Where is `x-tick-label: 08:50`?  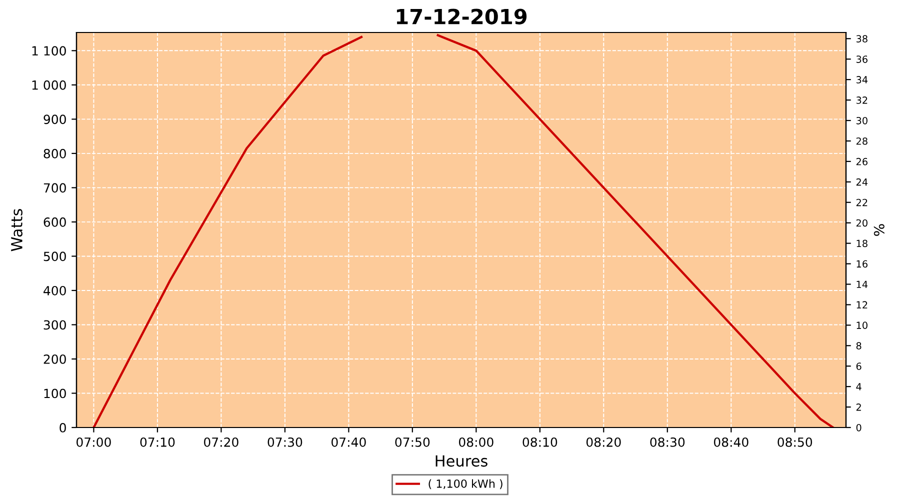 x-tick-label: 08:50 is located at coordinates (795, 442).